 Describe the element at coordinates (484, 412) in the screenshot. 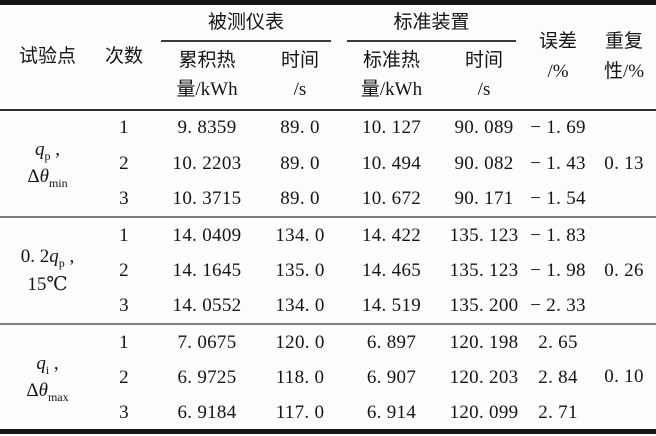

I see `cell-standard-time: 120. 099` at that location.